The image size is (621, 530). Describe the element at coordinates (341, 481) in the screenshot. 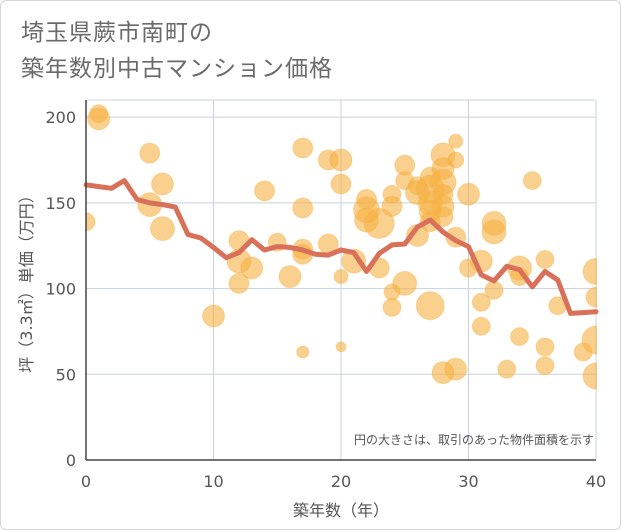

I see `x-tick-label: 20` at that location.